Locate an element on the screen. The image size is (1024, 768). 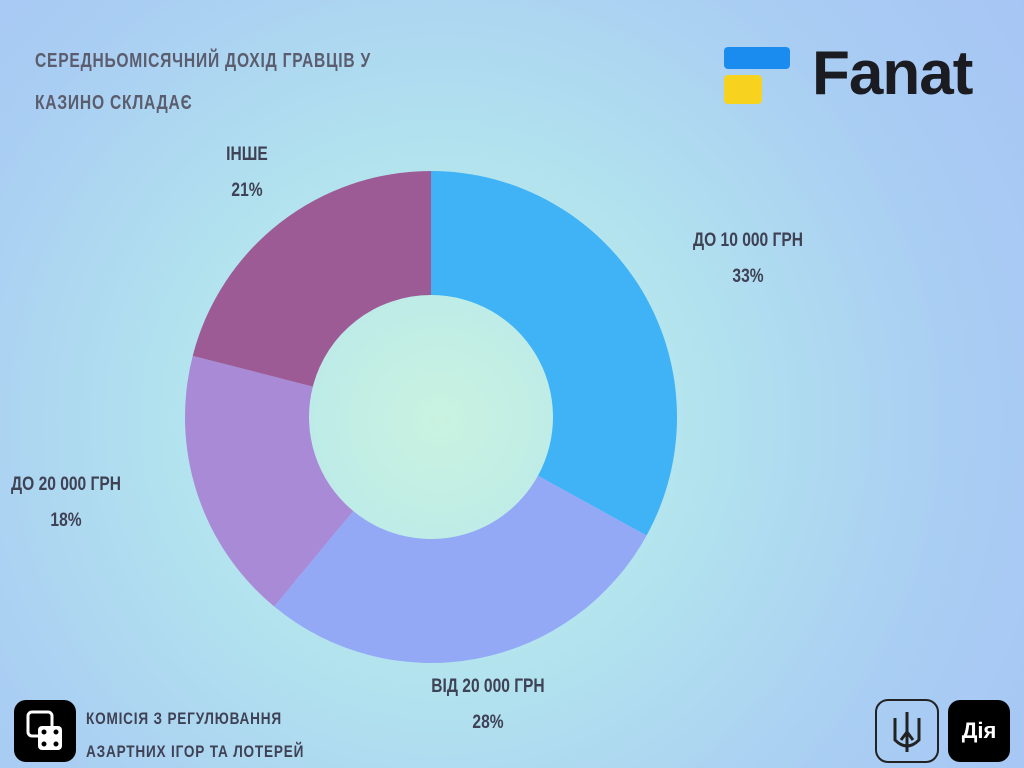
value-label: 28% is located at coordinates (487, 722).